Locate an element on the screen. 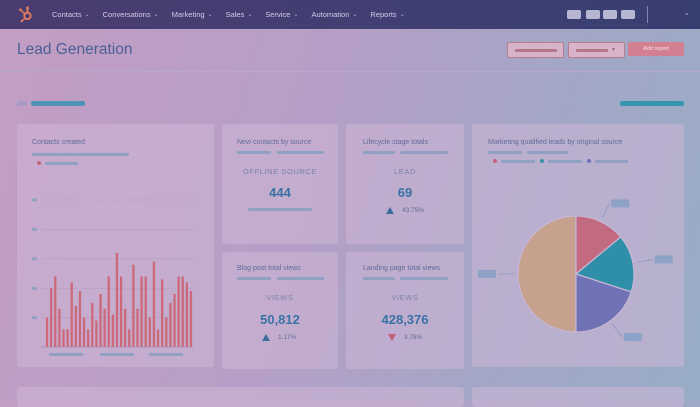 This screenshot has width=700, height=407. kpi-label: LEAD is located at coordinates (405, 171).